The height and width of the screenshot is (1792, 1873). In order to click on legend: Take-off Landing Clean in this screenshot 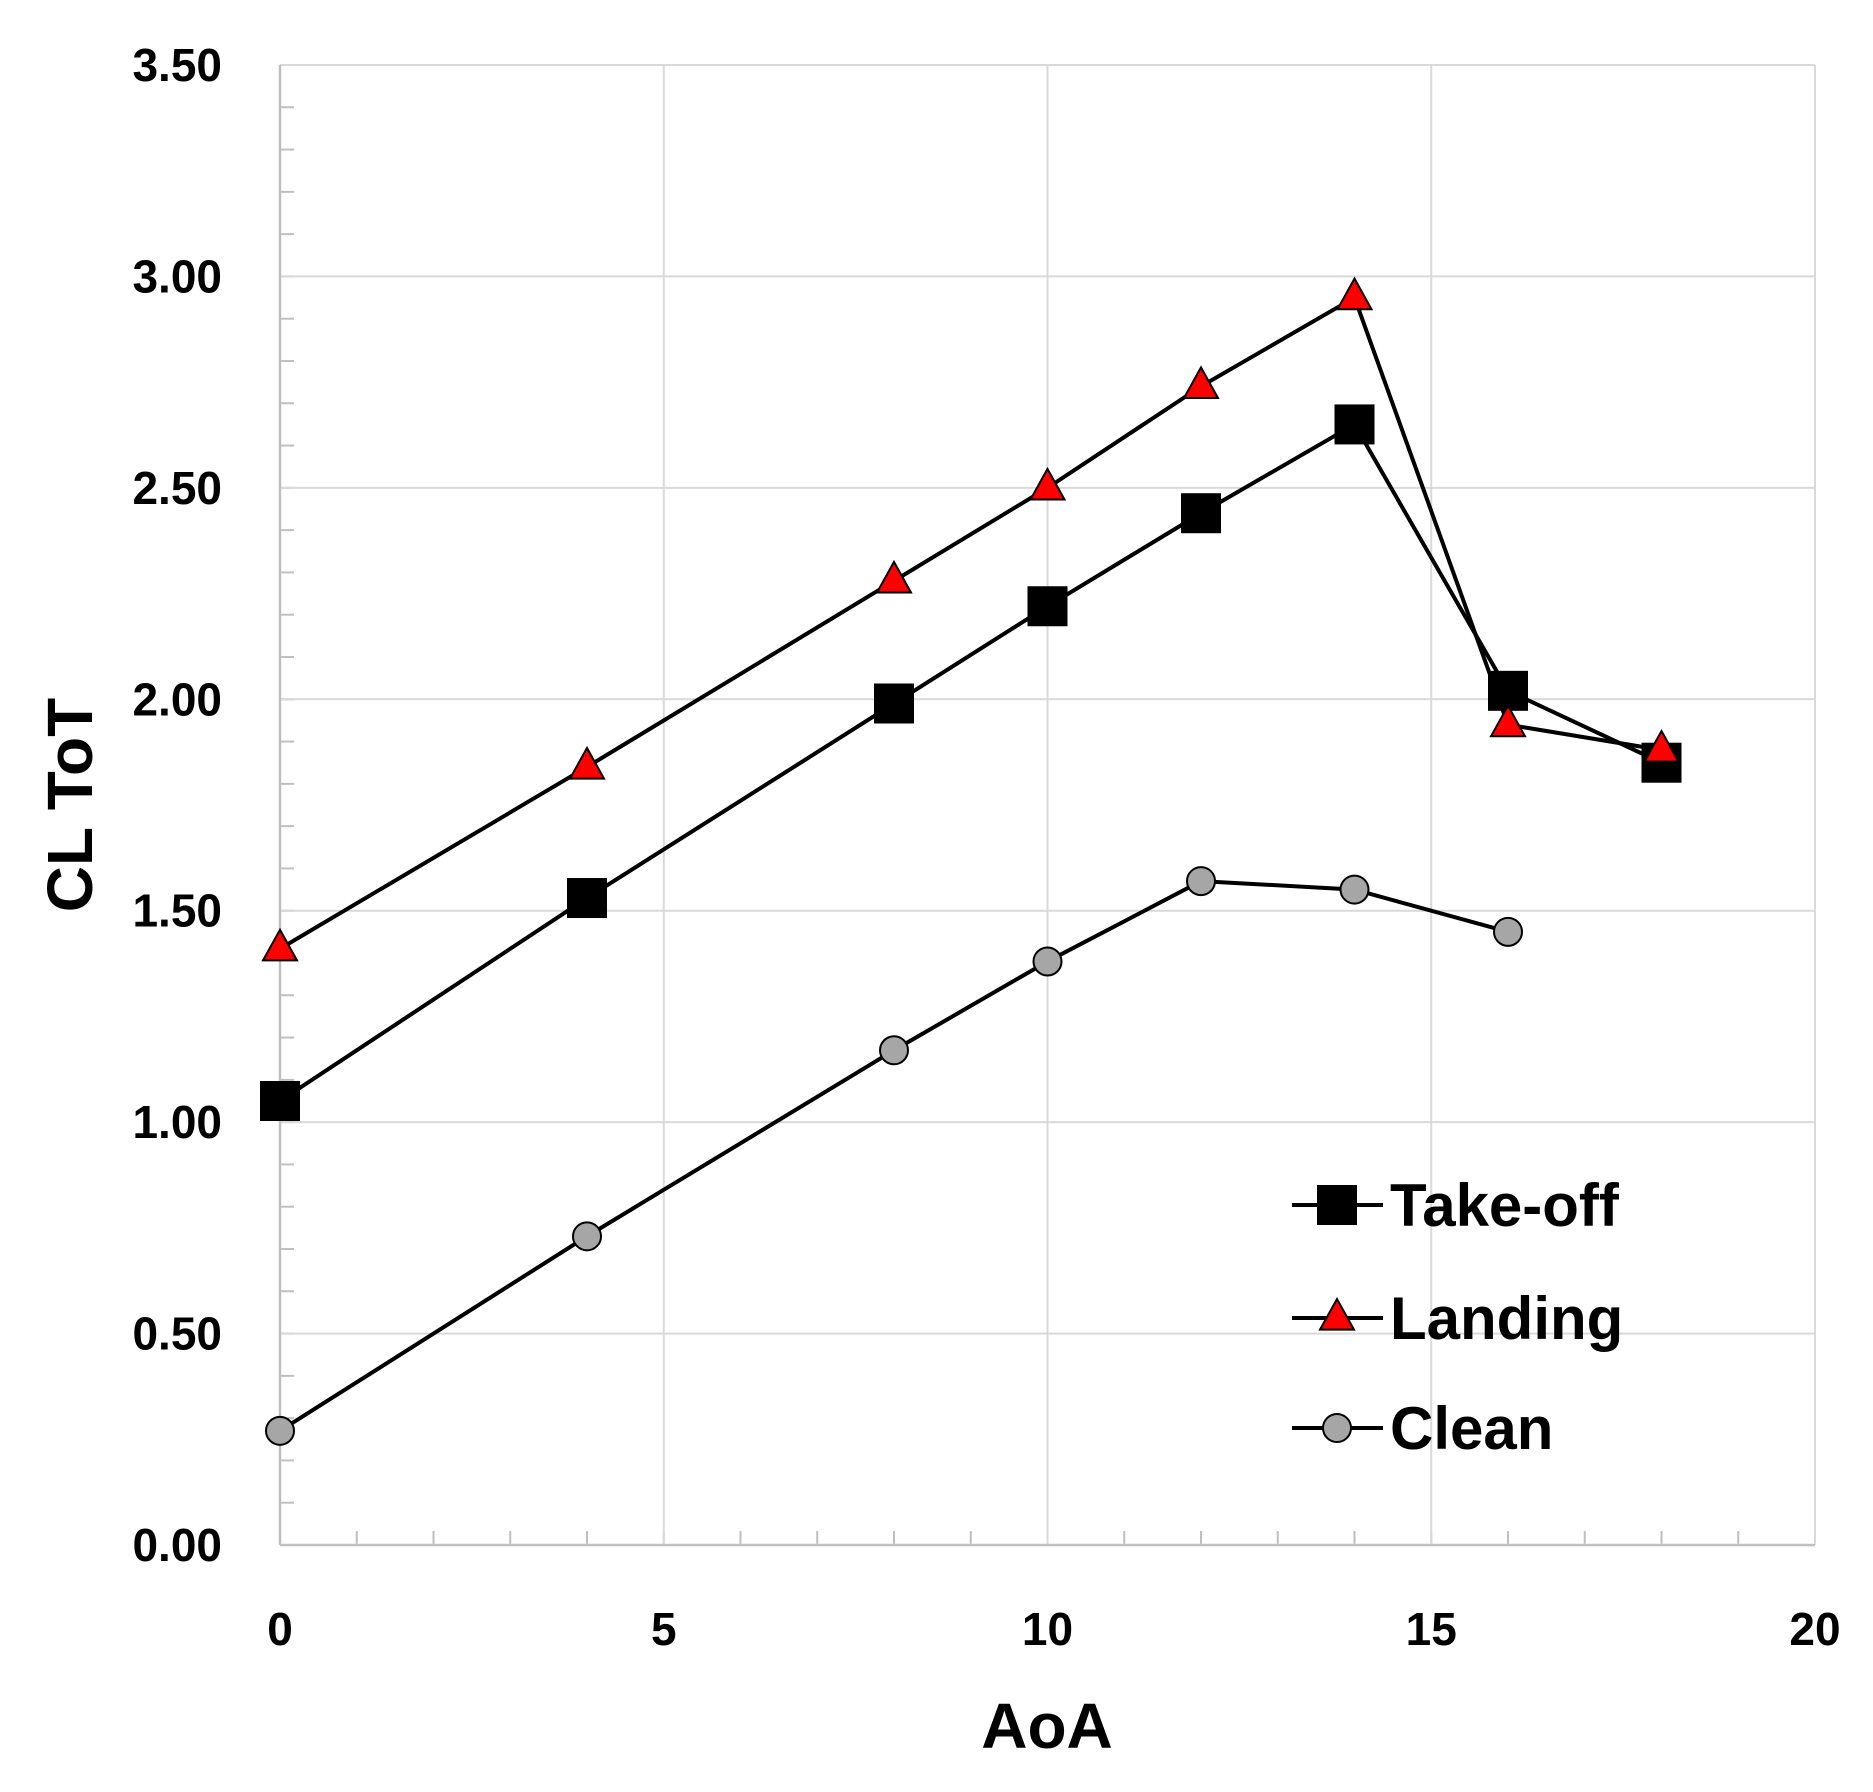, I will do `click(1457, 1317)`.